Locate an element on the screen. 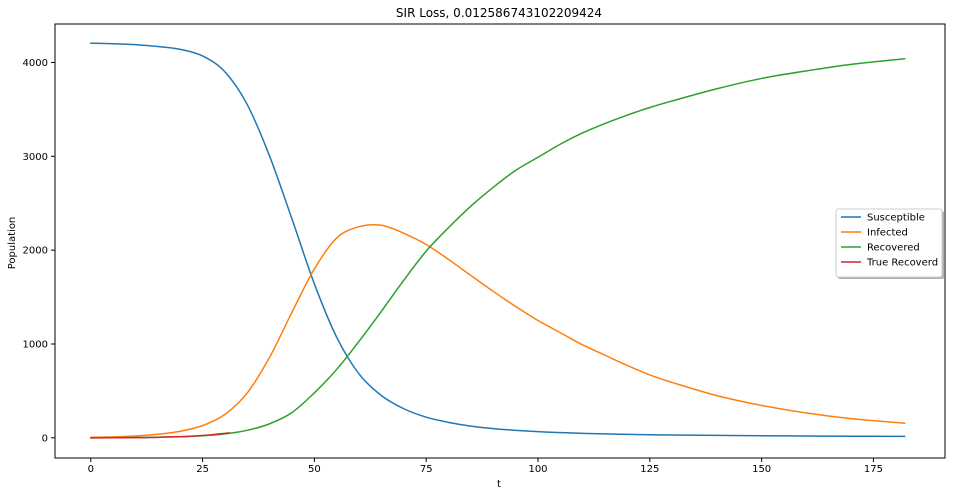 This screenshot has width=953, height=500. chart-title: SIR Loss, 0.012586743102209424 is located at coordinates (499, 13).